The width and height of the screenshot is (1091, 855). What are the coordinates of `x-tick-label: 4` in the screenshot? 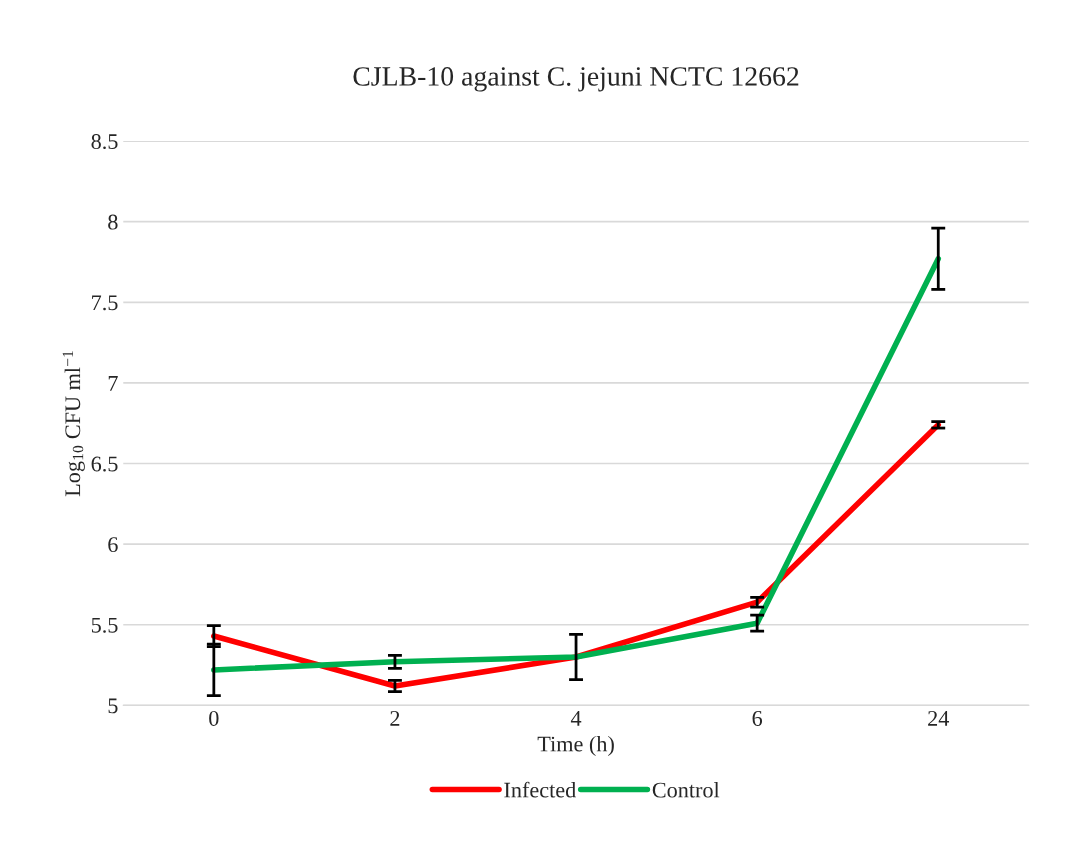 It's located at (576, 718).